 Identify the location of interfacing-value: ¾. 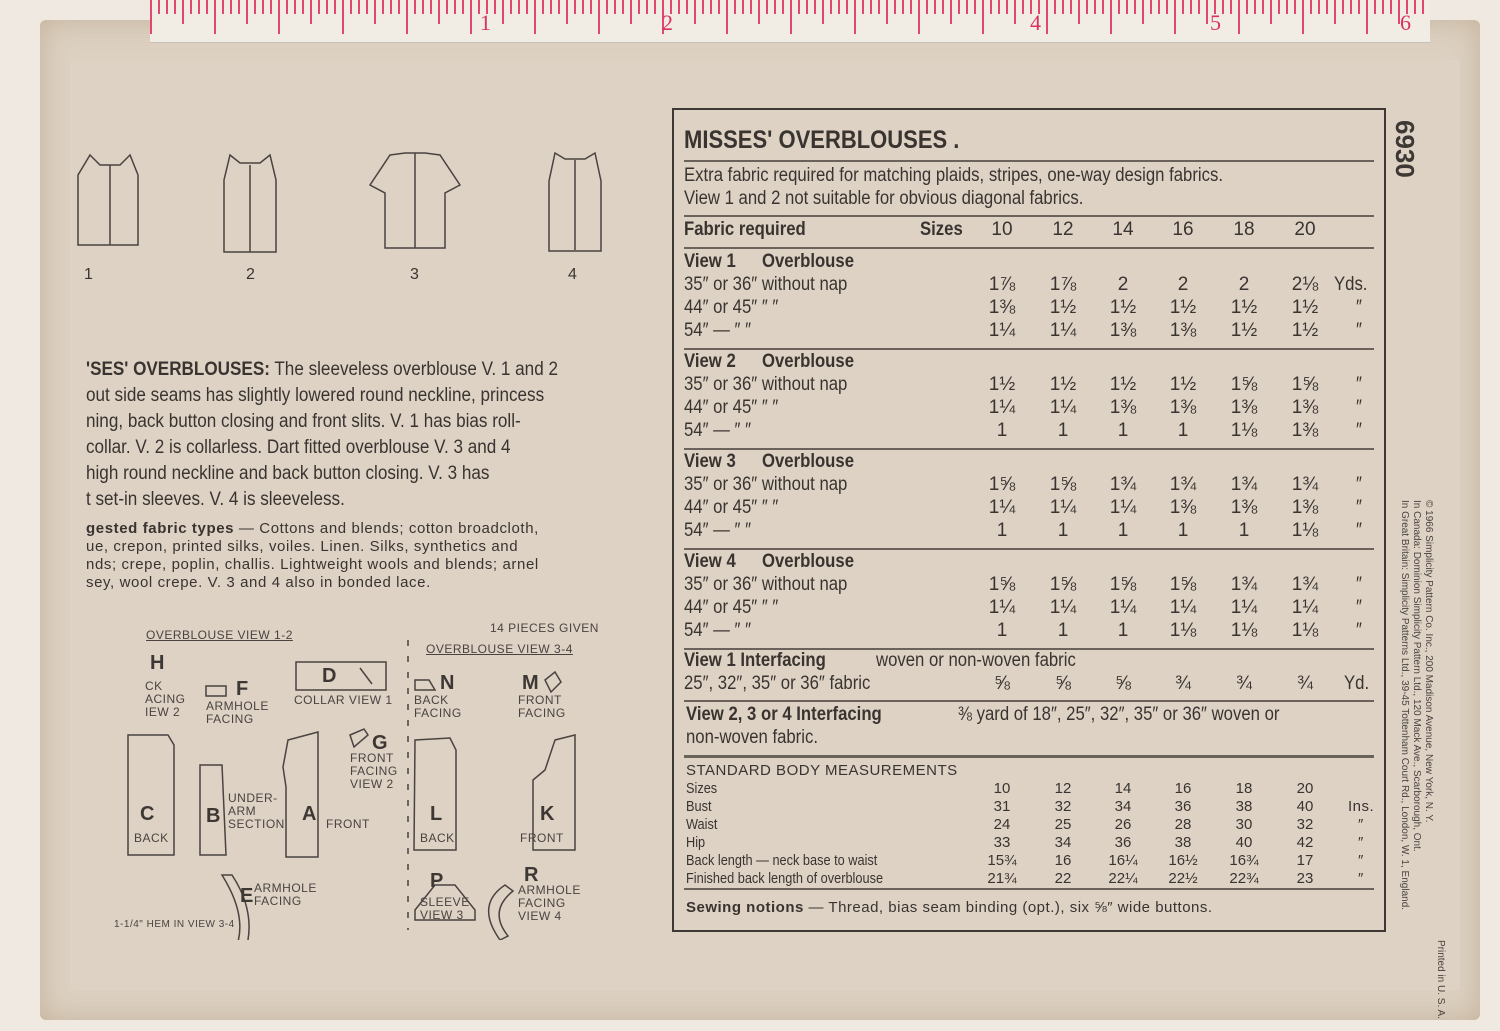
(1305, 683).